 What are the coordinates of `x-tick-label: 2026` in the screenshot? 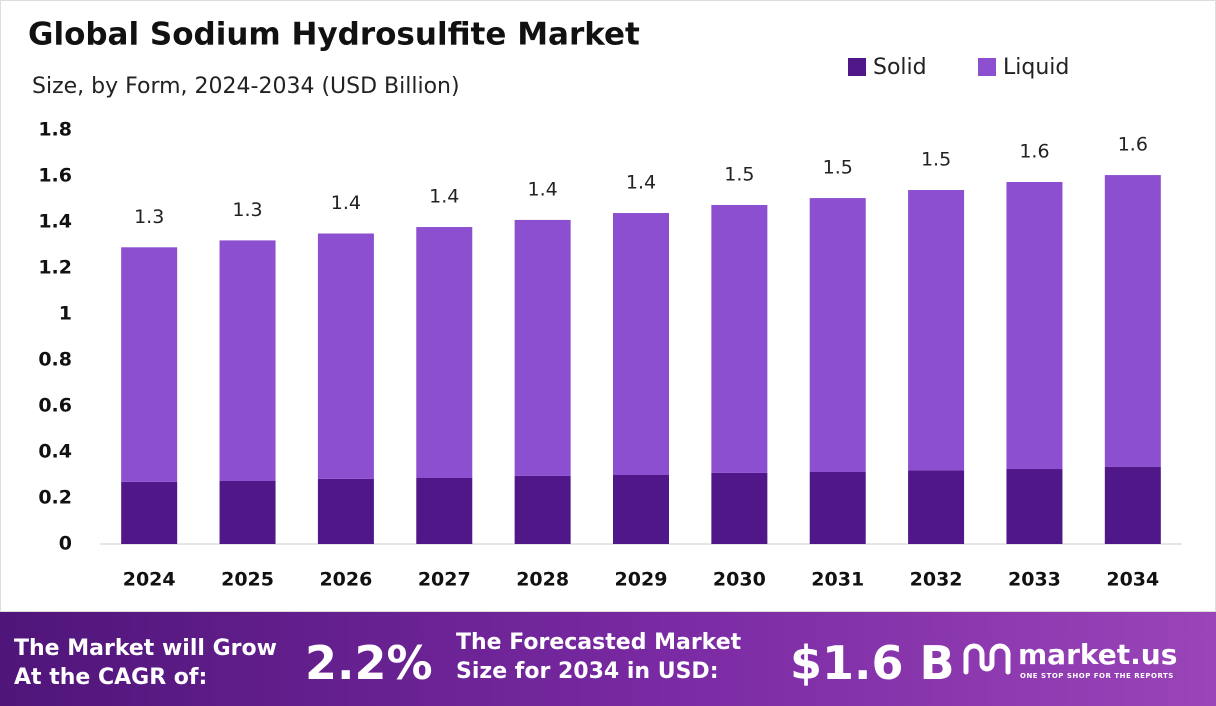 It's located at (345, 580).